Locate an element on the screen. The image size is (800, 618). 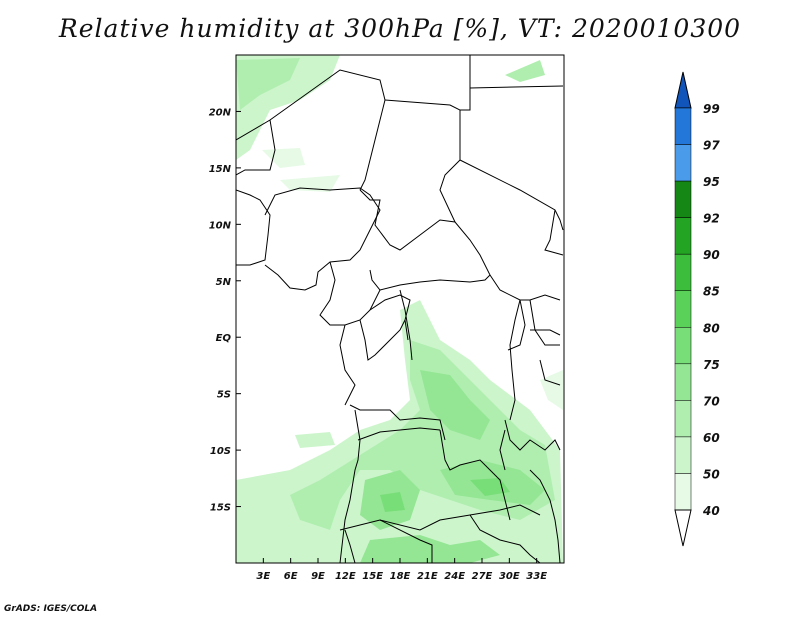
x-tick-label: 33E is located at coordinates (536, 576).